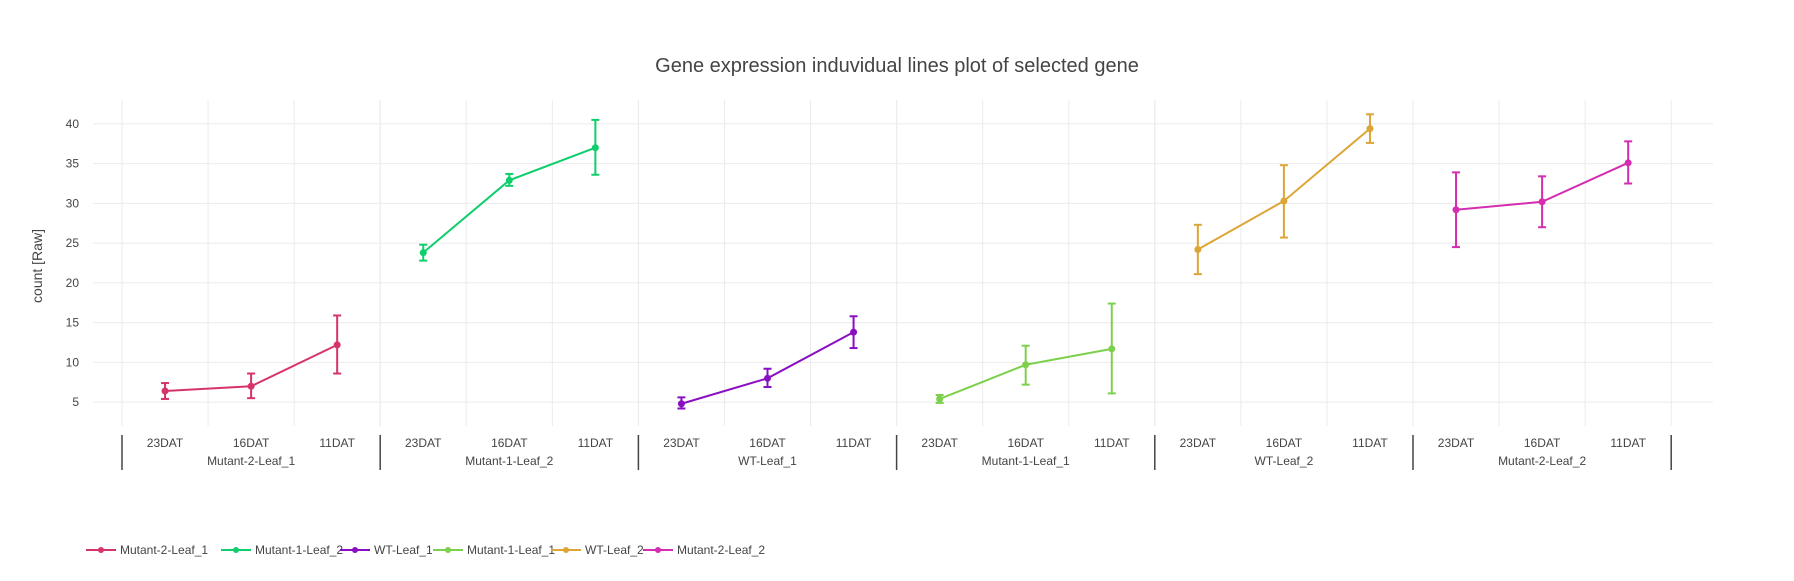  I want to click on legend-label: Mutant-1-Leaf_2, so click(299, 550).